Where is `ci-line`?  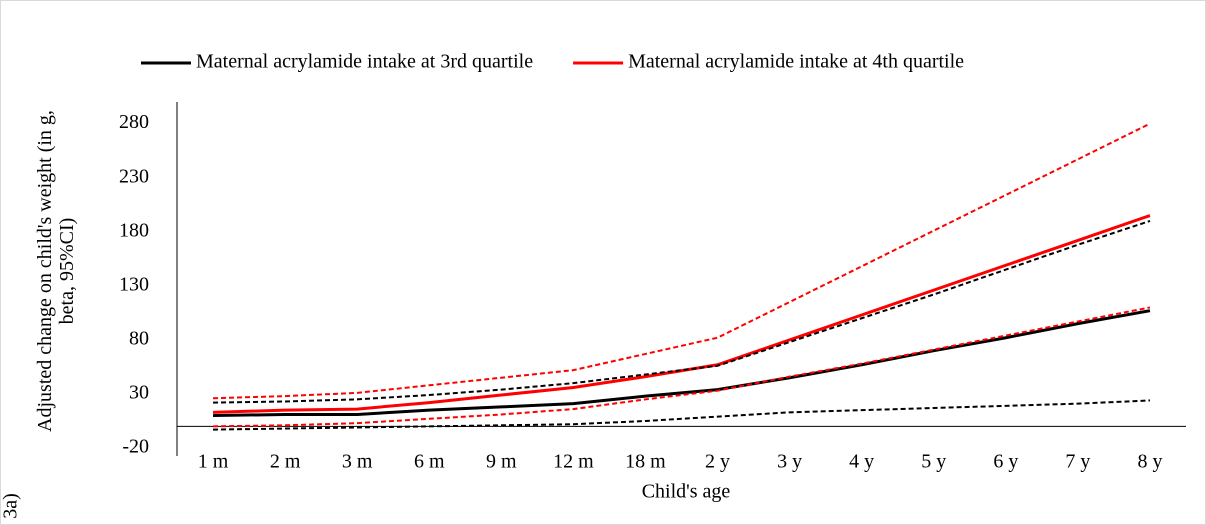 ci-line is located at coordinates (682, 415).